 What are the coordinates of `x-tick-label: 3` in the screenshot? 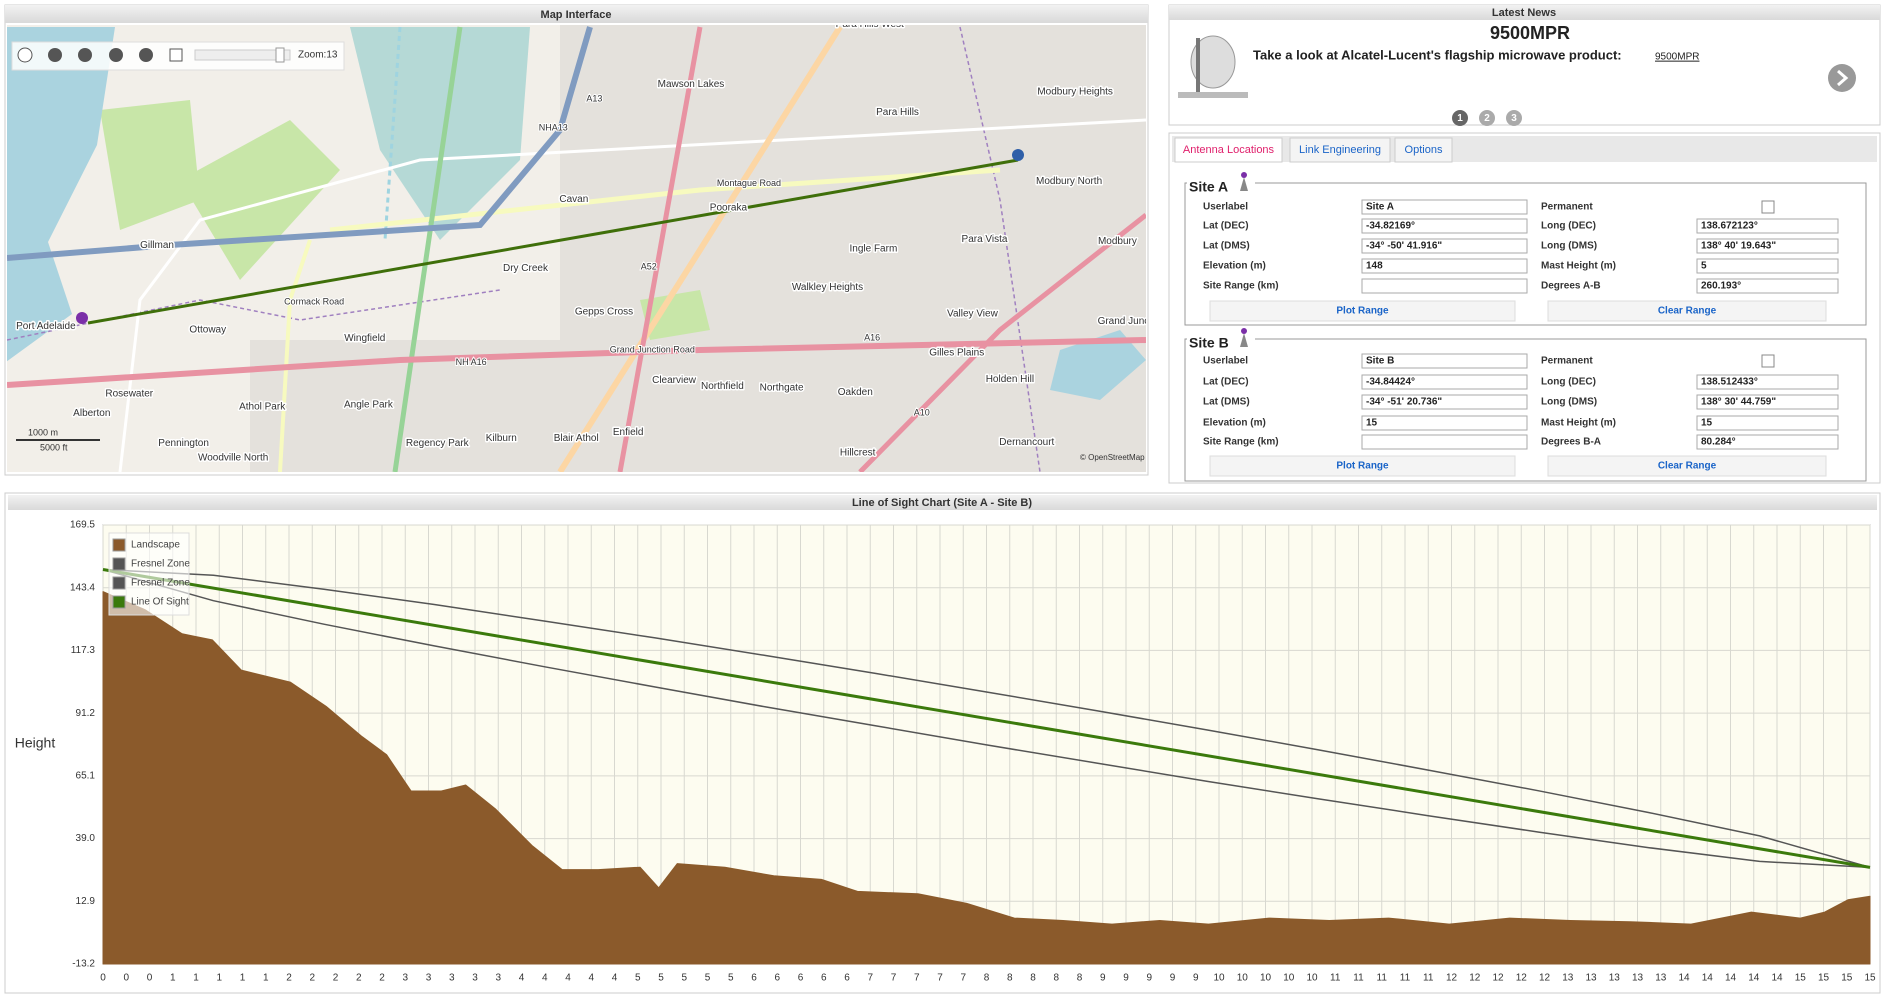 It's located at (405, 978).